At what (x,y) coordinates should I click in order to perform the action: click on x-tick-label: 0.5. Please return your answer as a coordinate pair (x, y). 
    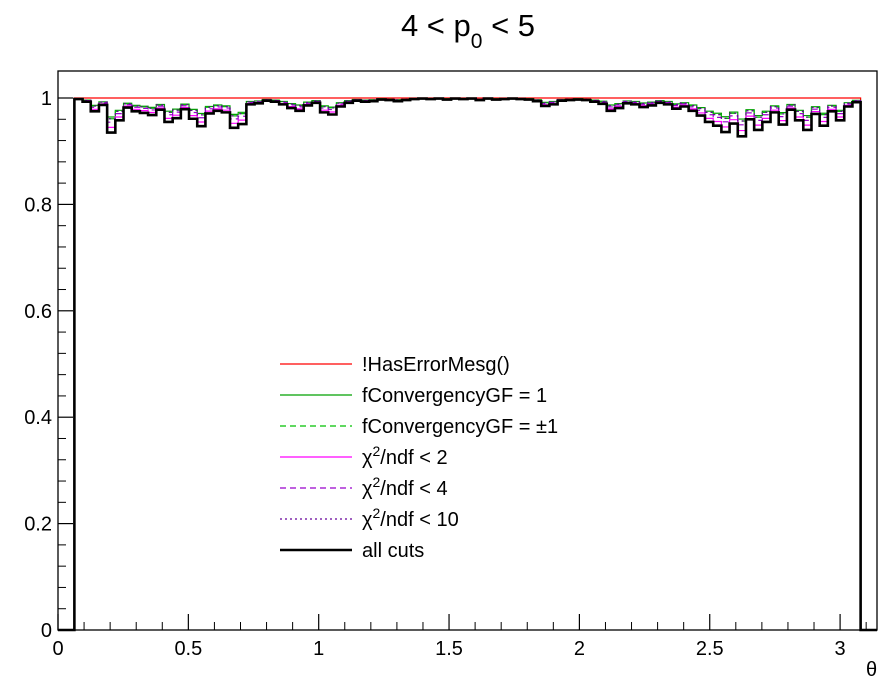
    Looking at the image, I should click on (188, 649).